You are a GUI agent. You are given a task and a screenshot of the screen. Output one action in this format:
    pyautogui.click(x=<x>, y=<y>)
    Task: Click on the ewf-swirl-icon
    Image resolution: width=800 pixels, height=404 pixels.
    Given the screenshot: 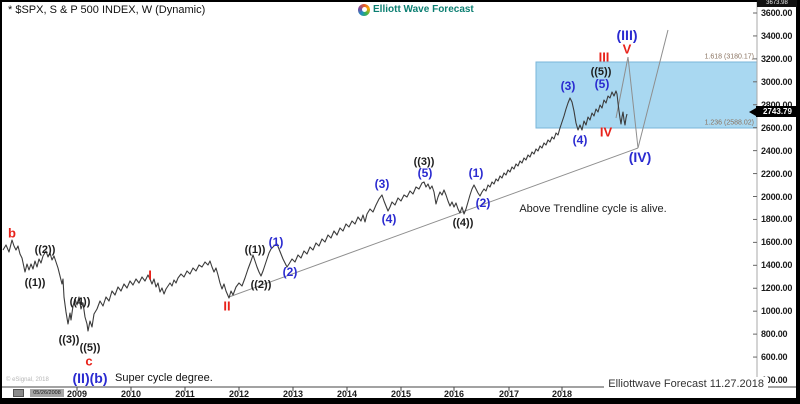 What is the action you would take?
    pyautogui.click(x=364, y=9)
    